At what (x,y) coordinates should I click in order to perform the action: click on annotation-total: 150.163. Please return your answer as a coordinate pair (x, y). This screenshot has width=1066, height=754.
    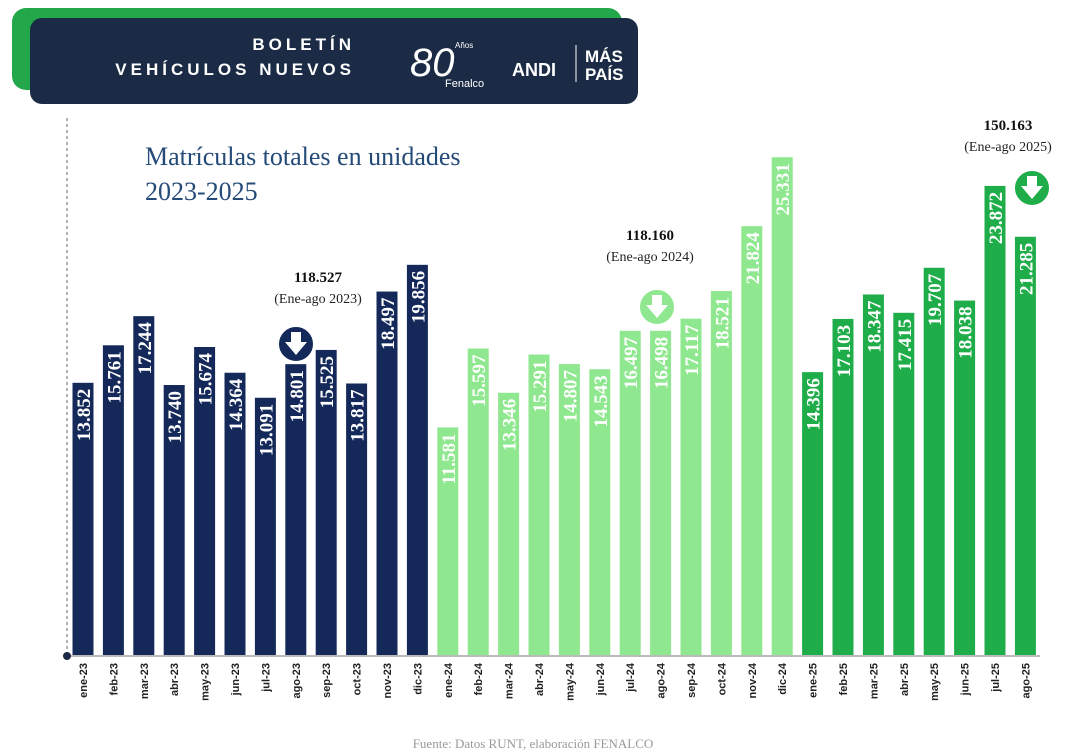
    Looking at the image, I should click on (1008, 126).